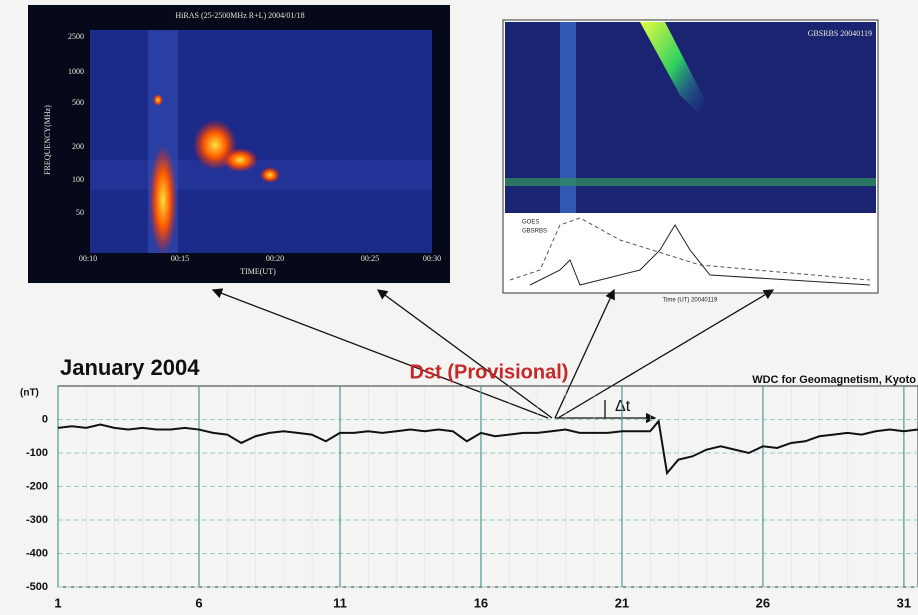 This screenshot has height=615, width=918. Describe the element at coordinates (29, 393) in the screenshot. I see `y-label: (nT)` at that location.